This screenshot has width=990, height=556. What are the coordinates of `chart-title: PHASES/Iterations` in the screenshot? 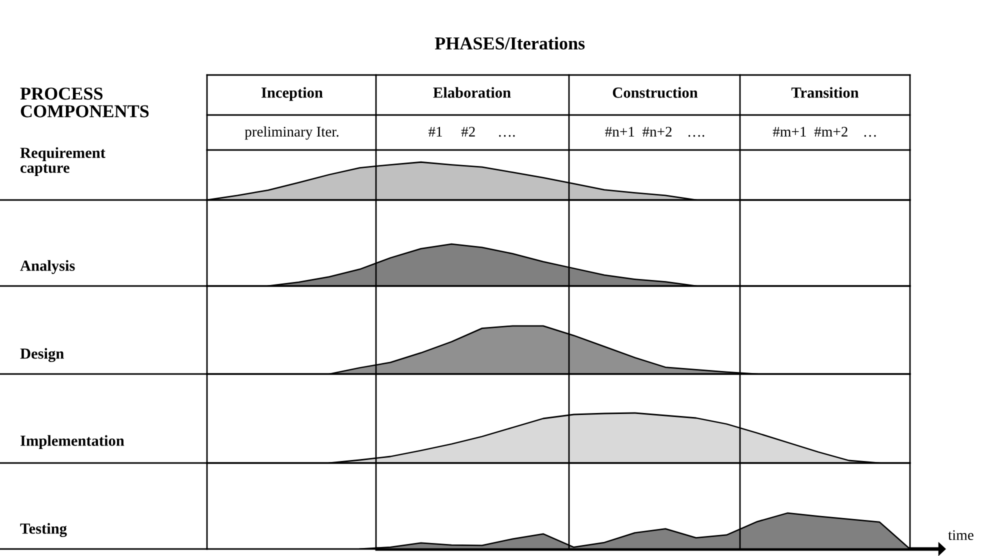 It's located at (509, 43).